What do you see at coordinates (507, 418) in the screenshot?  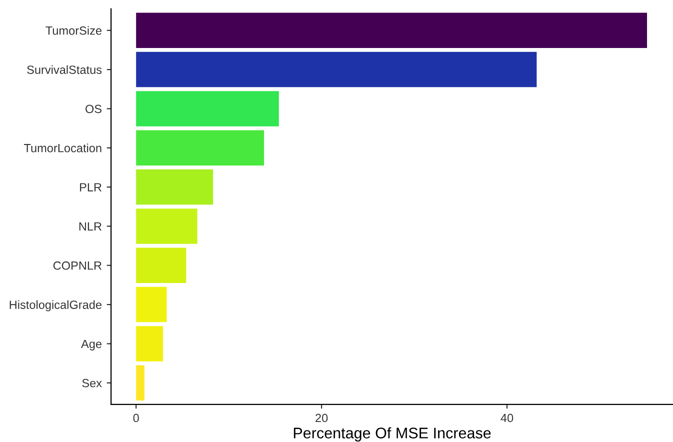 I see `x-tick-label: 40` at bounding box center [507, 418].